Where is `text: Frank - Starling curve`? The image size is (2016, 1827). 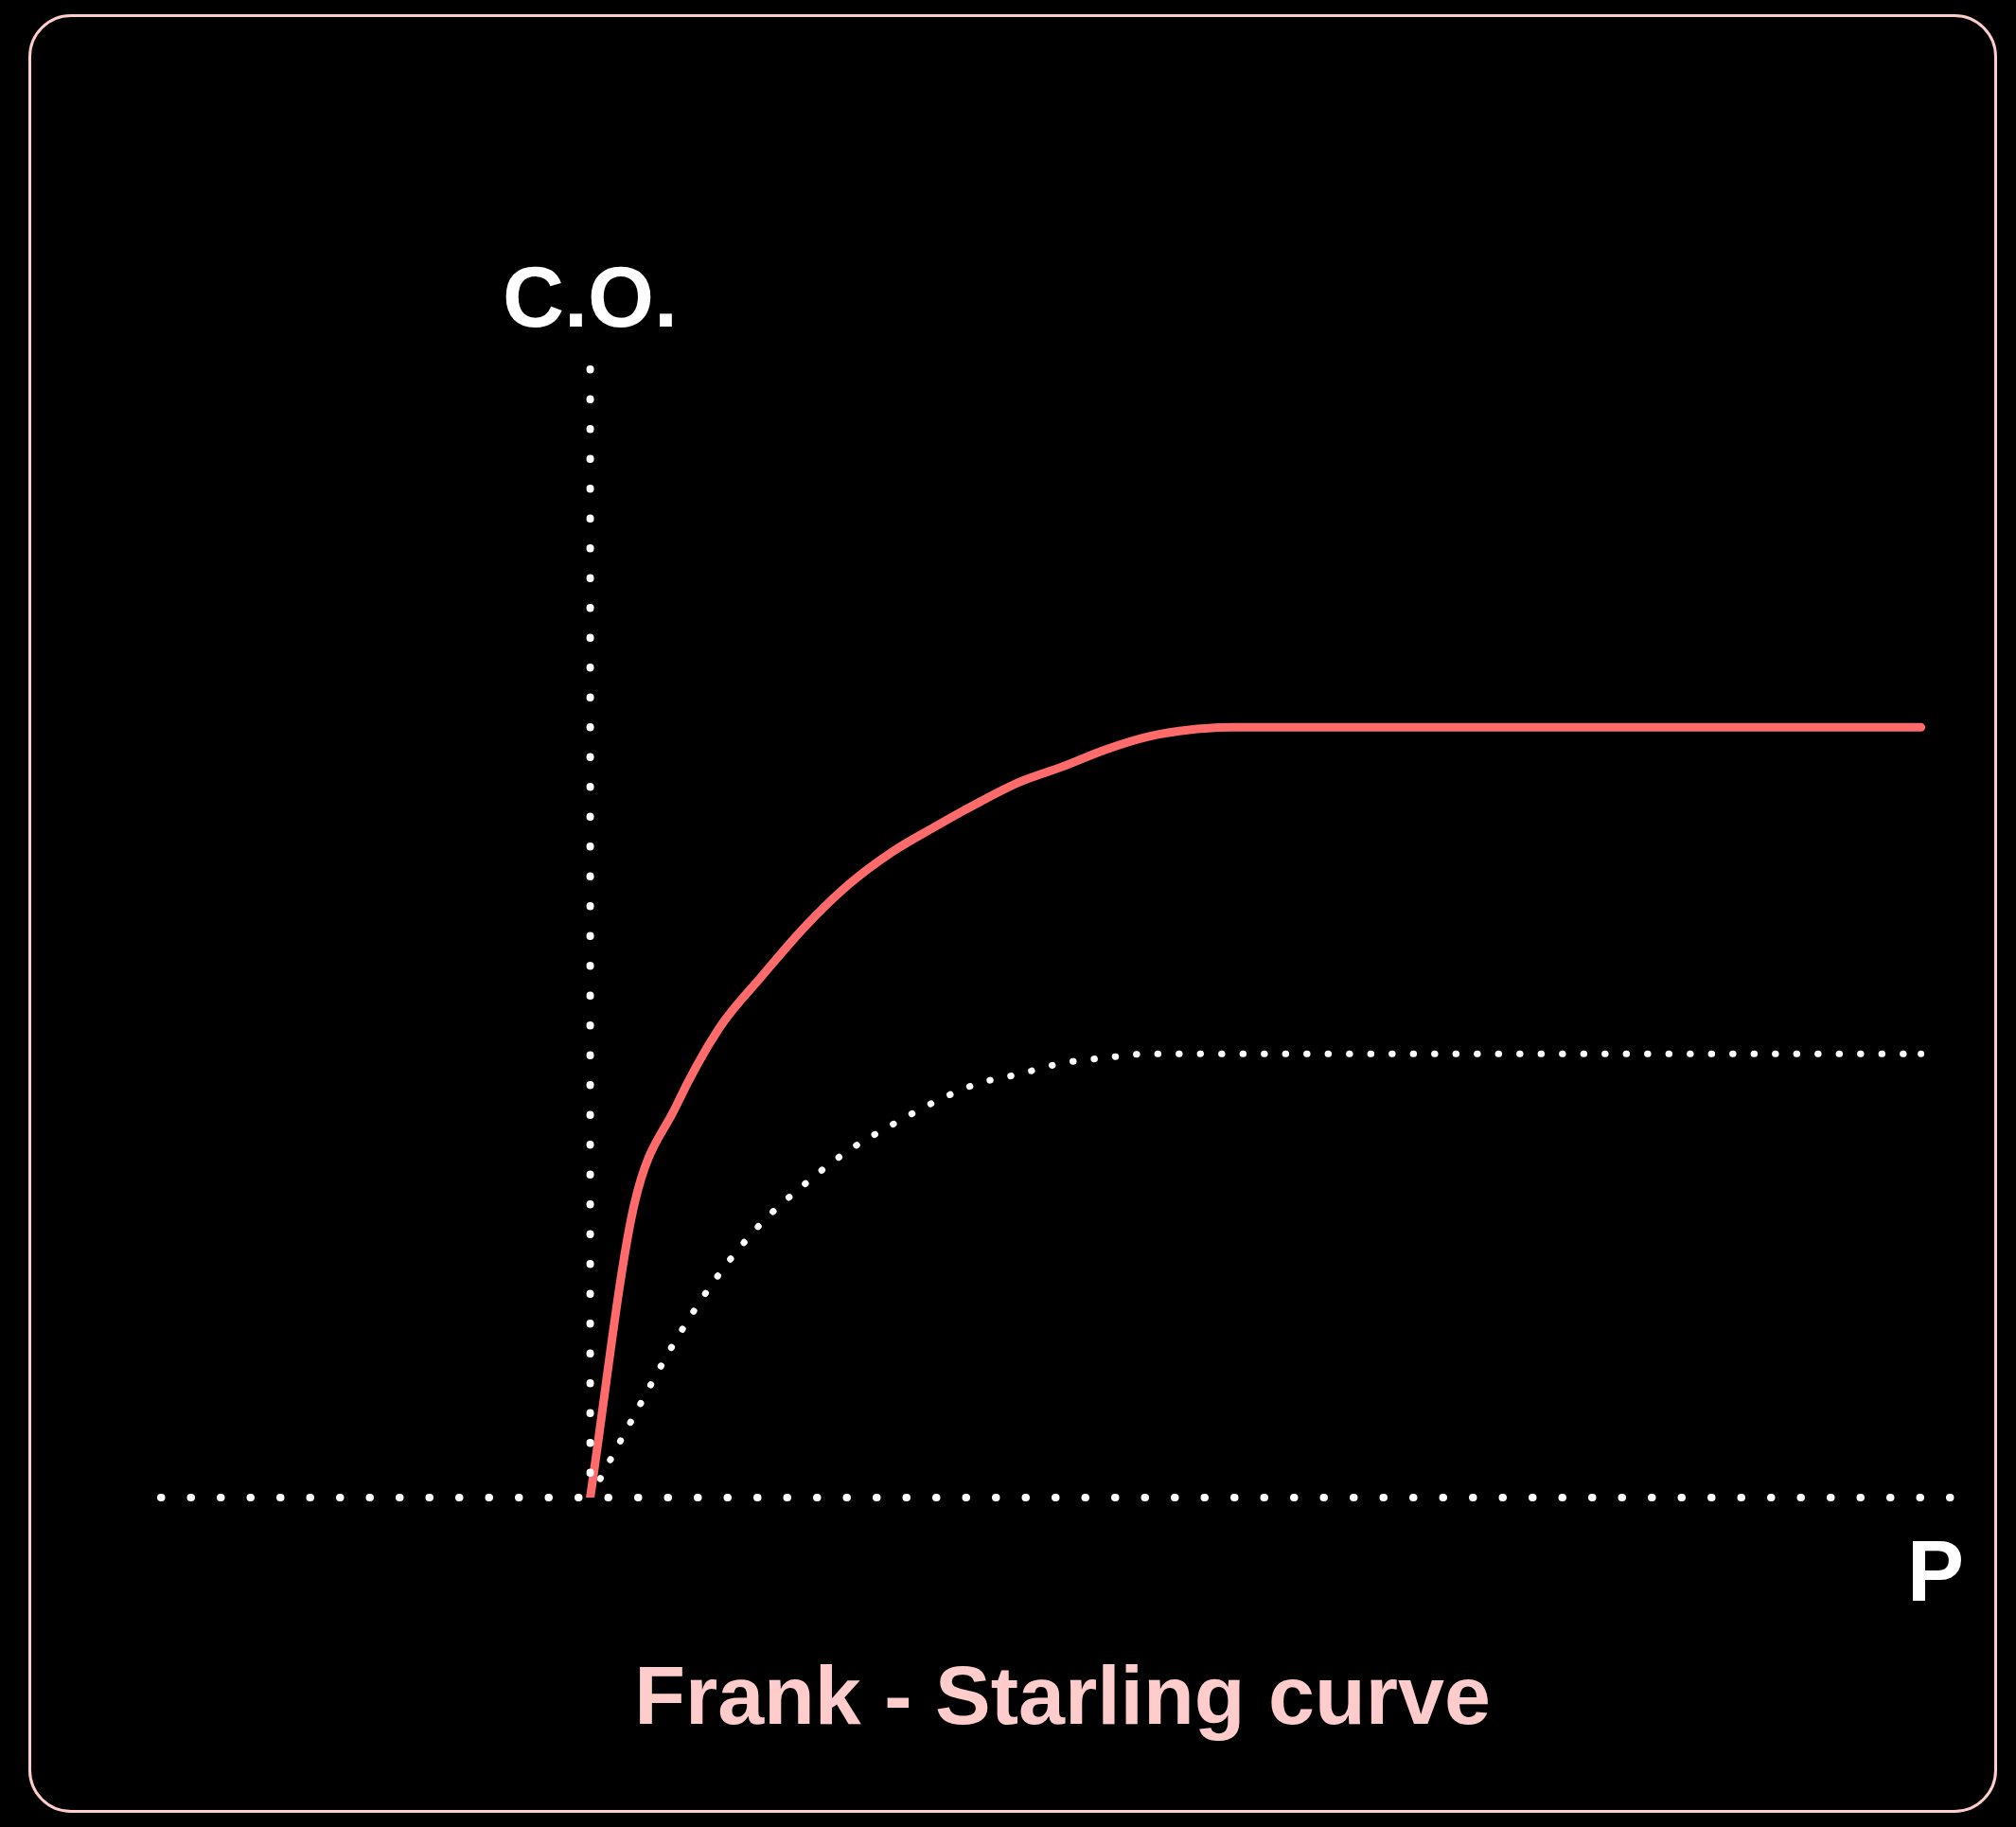
text: Frank - Starling curve is located at coordinates (1062, 1695).